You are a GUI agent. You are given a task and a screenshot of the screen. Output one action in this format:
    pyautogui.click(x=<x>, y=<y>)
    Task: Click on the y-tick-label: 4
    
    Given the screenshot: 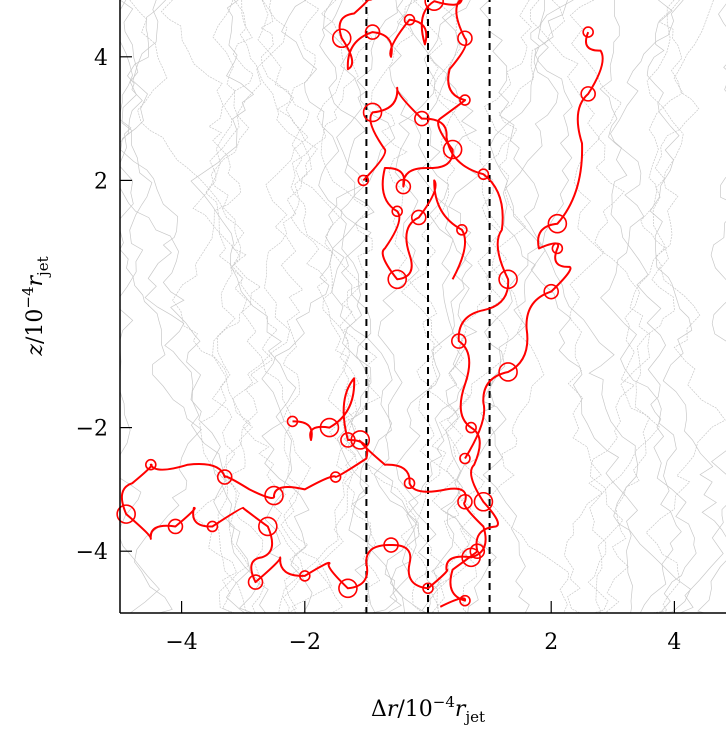 What is the action you would take?
    pyautogui.click(x=101, y=58)
    